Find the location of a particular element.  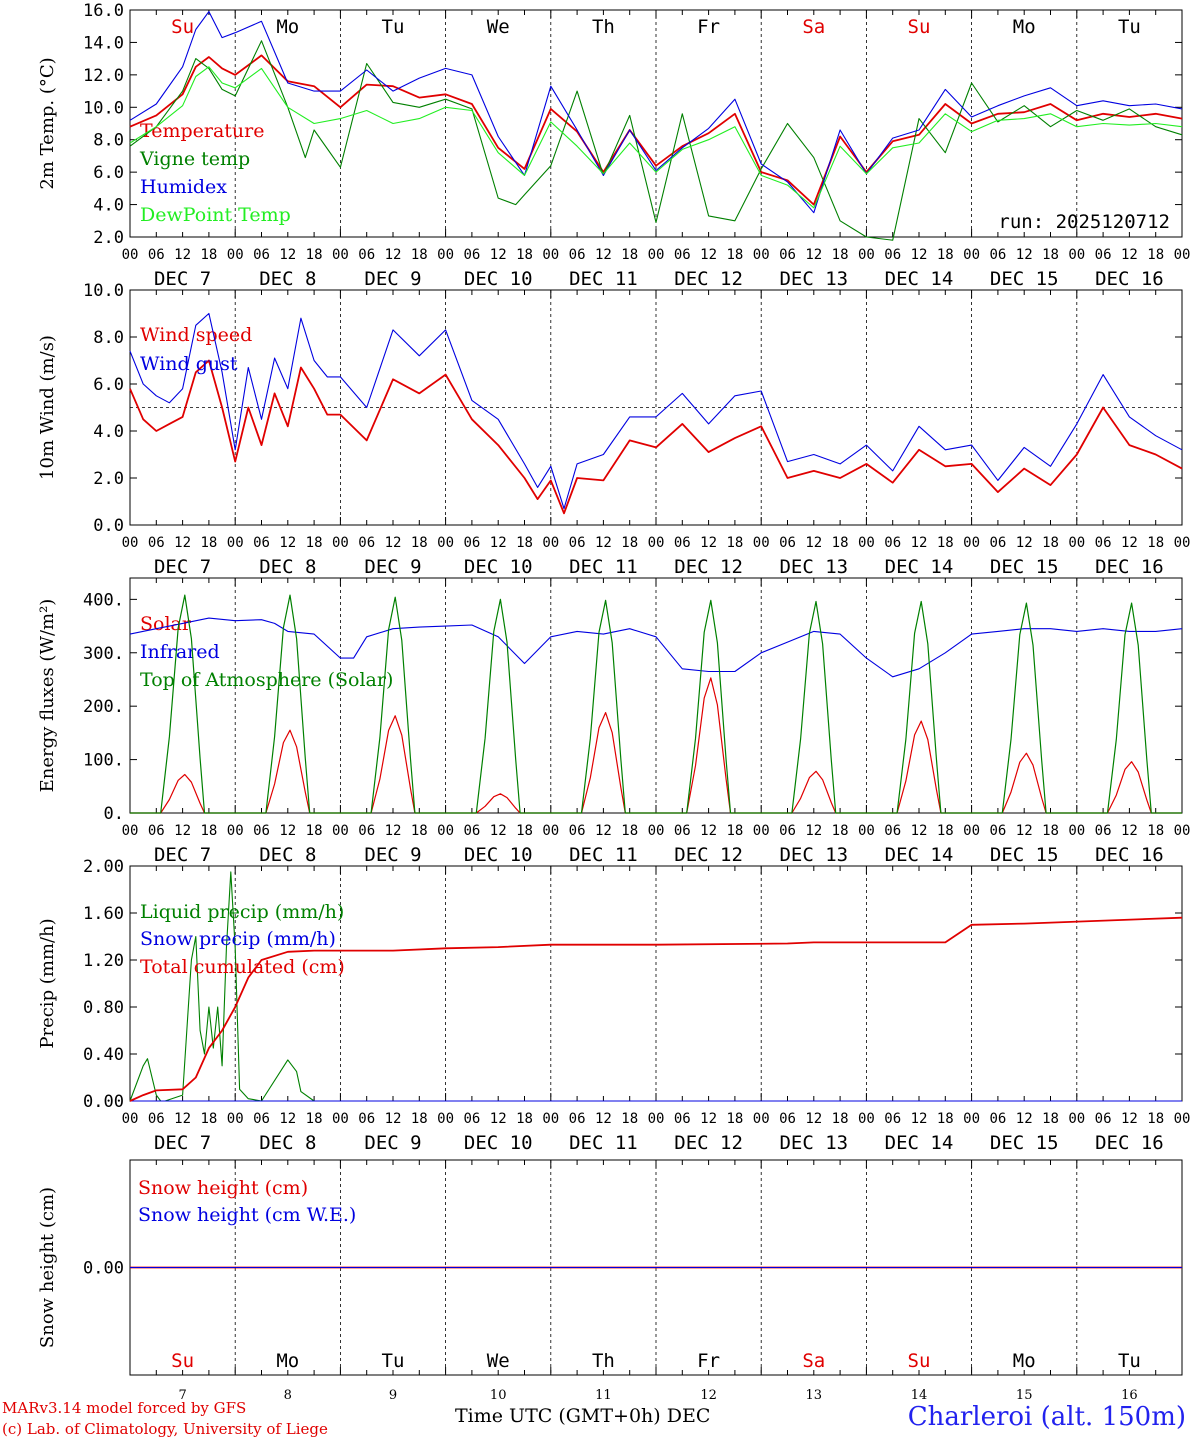

precip-y-tick-label: 1.20 is located at coordinates (103, 961).